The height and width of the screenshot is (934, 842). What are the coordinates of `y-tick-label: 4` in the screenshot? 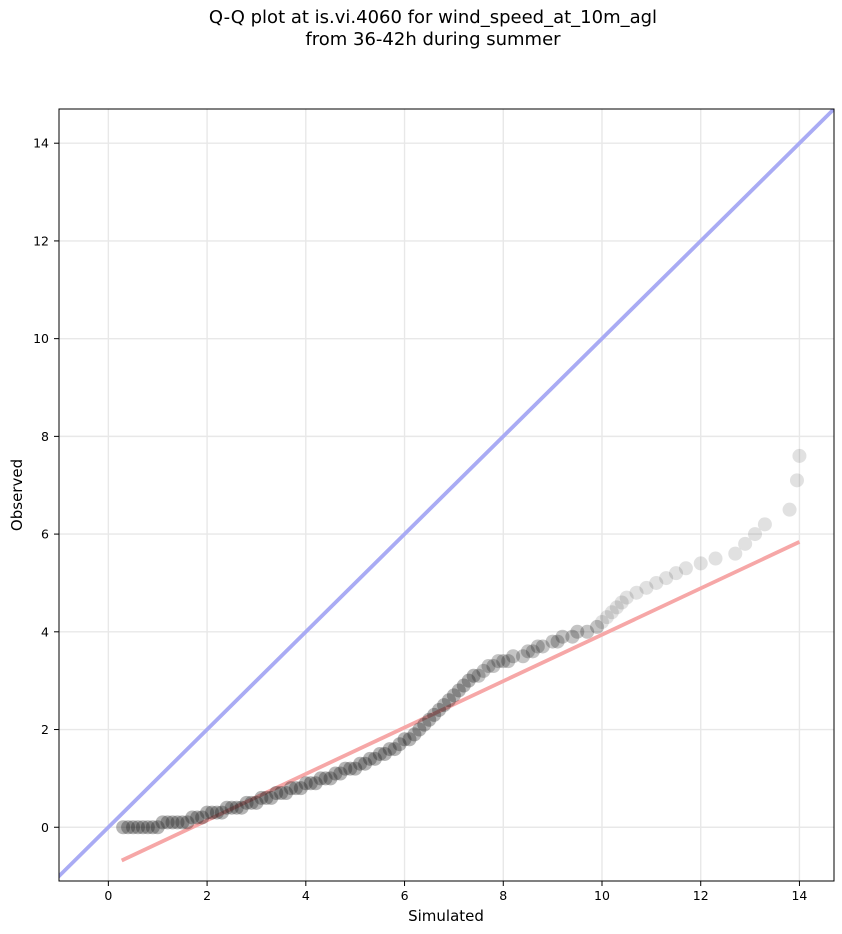 It's located at (45, 631).